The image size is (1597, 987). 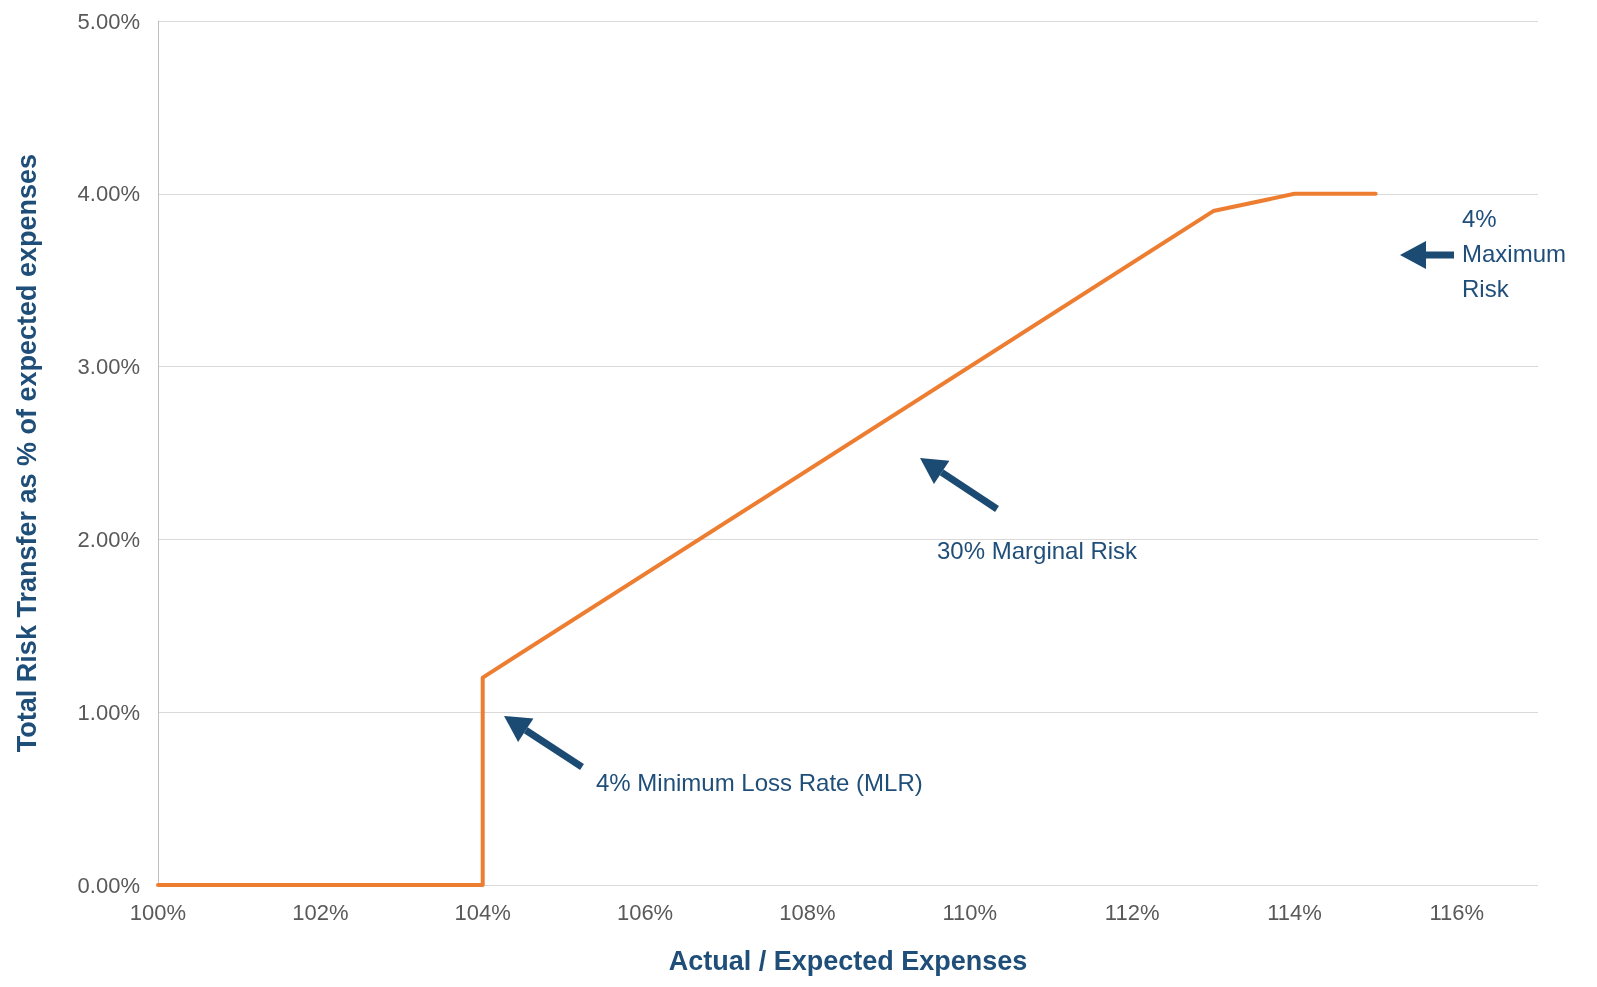 What do you see at coordinates (759, 782) in the screenshot?
I see `annotation: 4% Minimum Loss Rate (MLR)` at bounding box center [759, 782].